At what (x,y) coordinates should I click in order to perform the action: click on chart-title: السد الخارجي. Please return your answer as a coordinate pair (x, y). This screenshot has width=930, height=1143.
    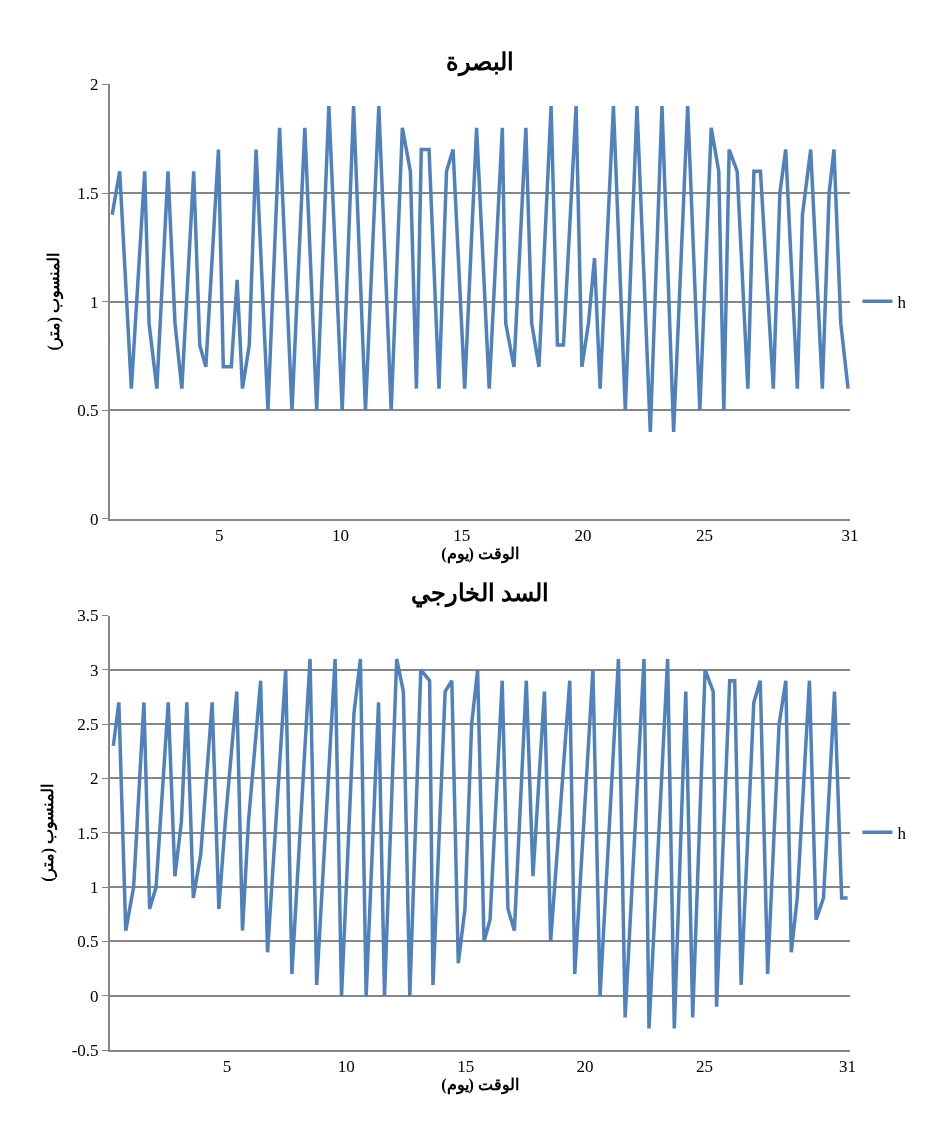
    Looking at the image, I should click on (480, 594).